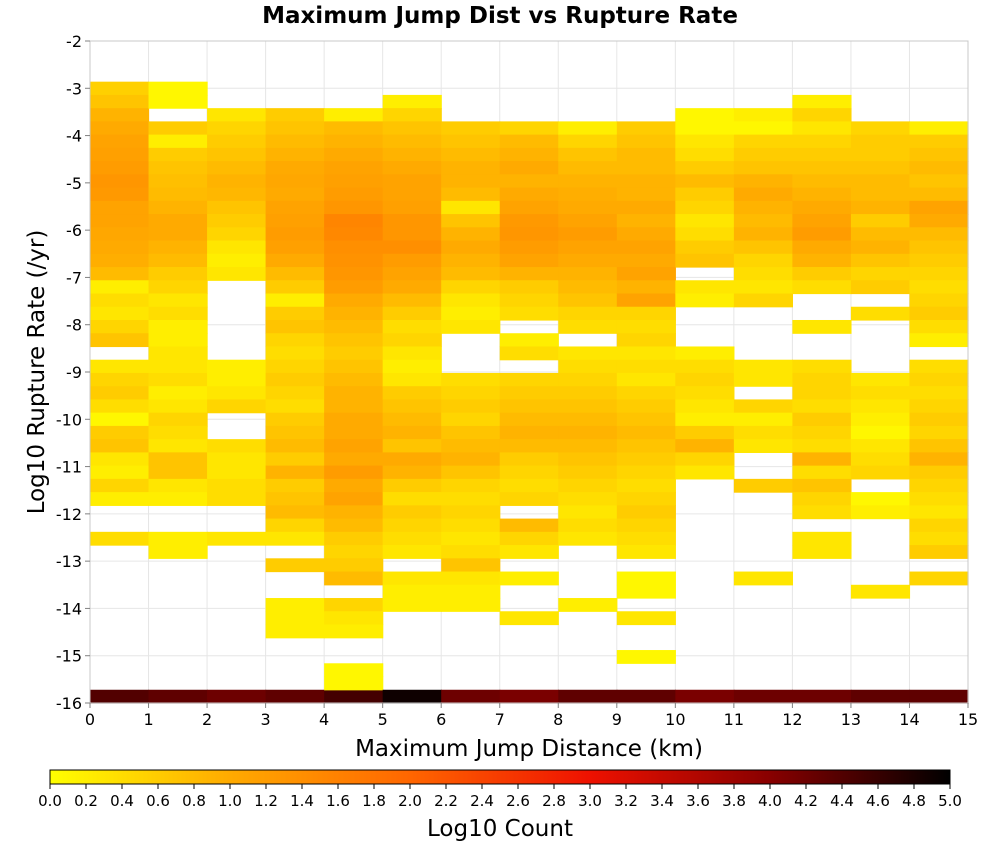 This screenshot has height=850, width=1000. Describe the element at coordinates (518, 801) in the screenshot. I see `colorbar-tick-label: 2.6` at that location.